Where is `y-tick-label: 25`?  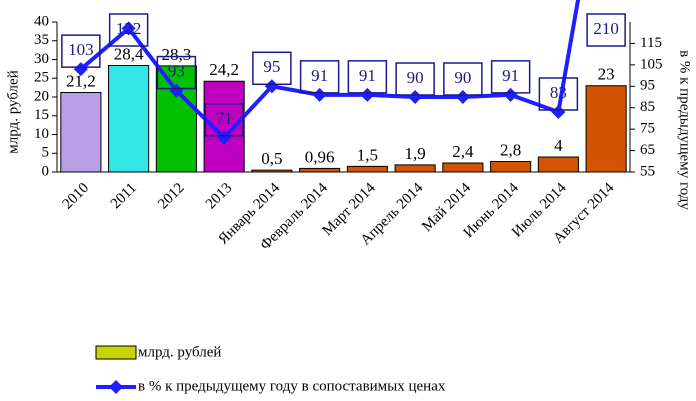
y-tick-label: 25 is located at coordinates (41, 78).